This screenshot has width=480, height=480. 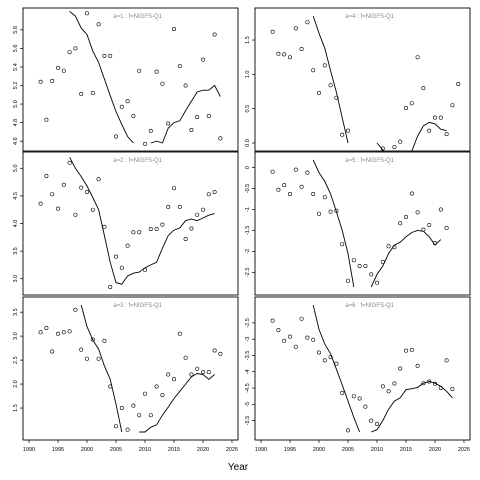 What do you see at coordinates (248, 230) in the screenshot?
I see `y-tick-label: -1.5` at bounding box center [248, 230].